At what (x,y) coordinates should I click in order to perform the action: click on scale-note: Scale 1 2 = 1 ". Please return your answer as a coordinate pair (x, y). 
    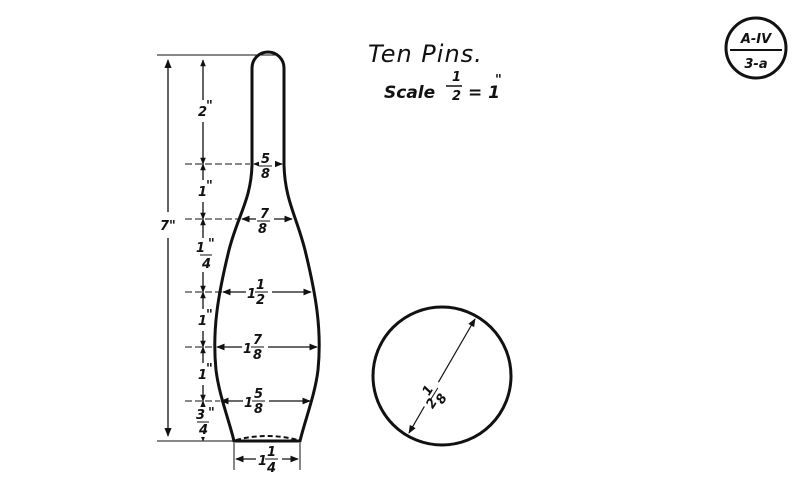
    Looking at the image, I should click on (443, 87).